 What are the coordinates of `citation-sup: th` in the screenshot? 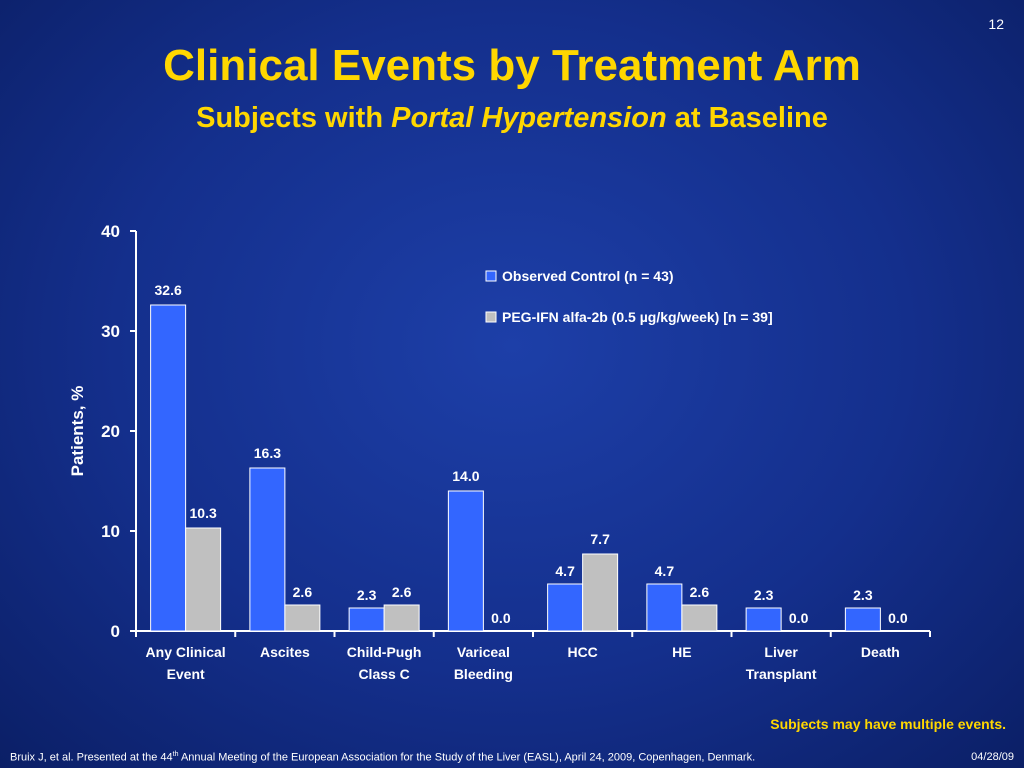 It's located at (175, 754).